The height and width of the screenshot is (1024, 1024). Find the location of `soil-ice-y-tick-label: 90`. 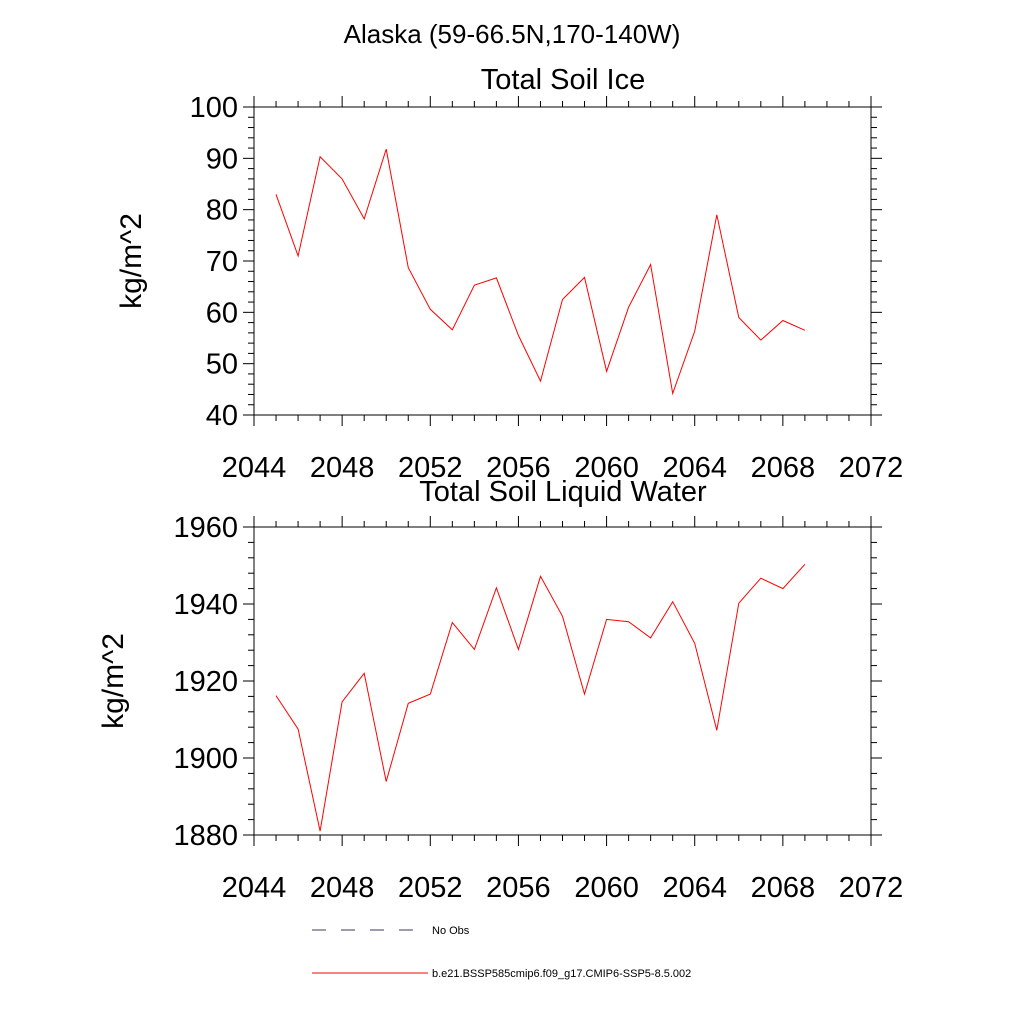

soil-ice-y-tick-label: 90 is located at coordinates (222, 159).